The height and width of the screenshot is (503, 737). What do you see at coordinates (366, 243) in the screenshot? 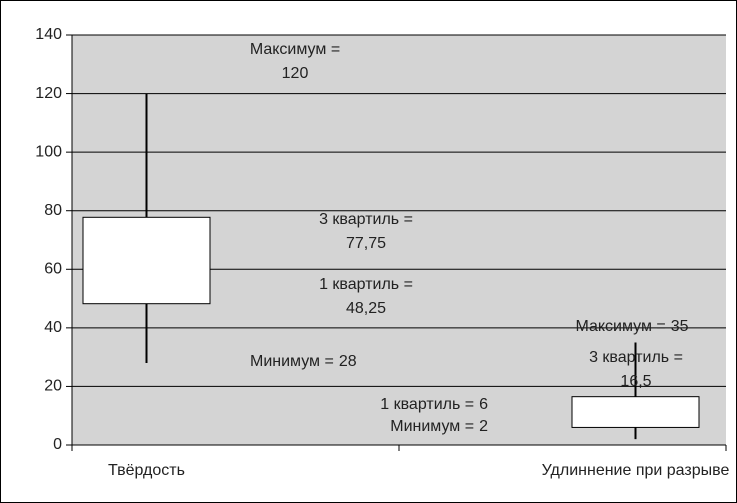
I see `stat-value: 77,75` at bounding box center [366, 243].